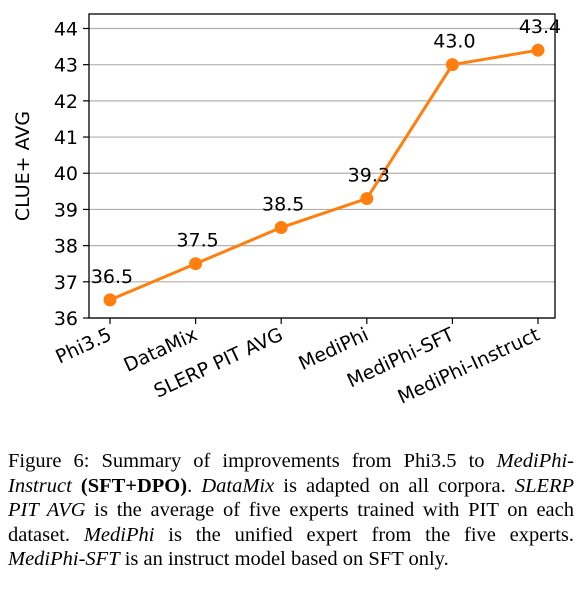 The image size is (580, 613). Describe the element at coordinates (119, 534) in the screenshot. I see `caption-model-name: MediPhi` at that location.